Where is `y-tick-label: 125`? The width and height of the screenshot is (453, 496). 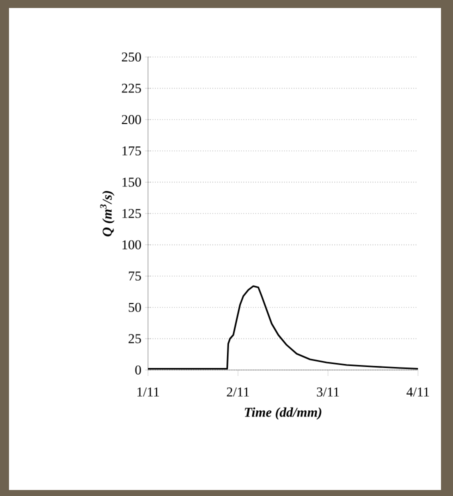 y-tick-label: 125 is located at coordinates (131, 213).